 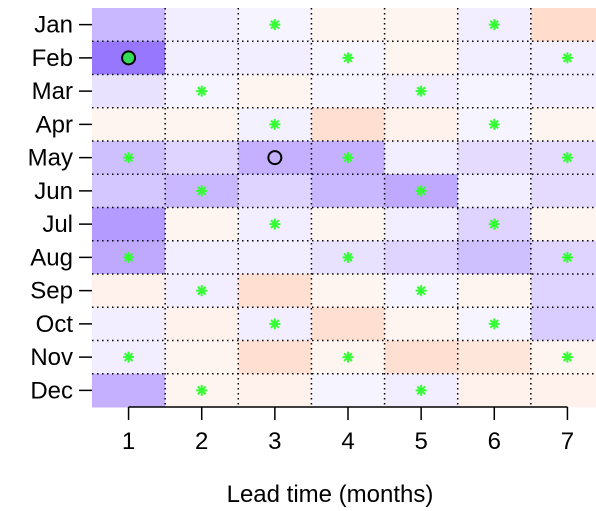 I want to click on y-tick-label: Aug, so click(x=51, y=257).